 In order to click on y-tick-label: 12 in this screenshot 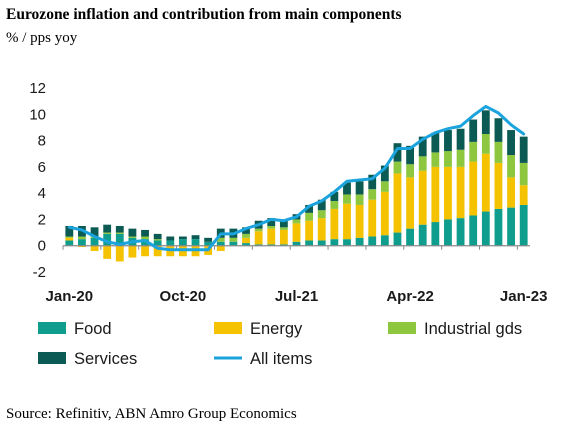, I will do `click(37, 88)`.